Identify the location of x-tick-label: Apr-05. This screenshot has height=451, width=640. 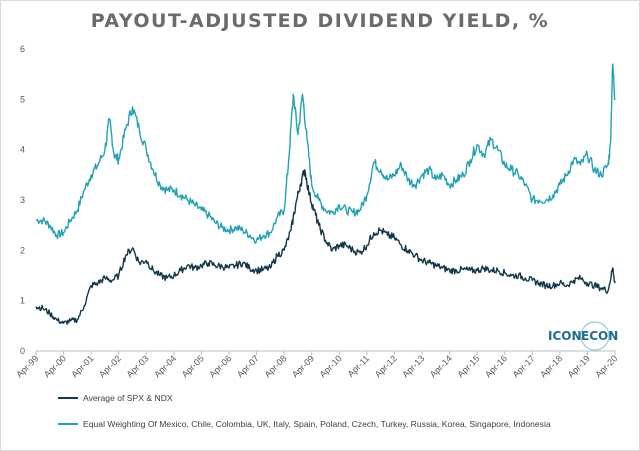
(193, 366).